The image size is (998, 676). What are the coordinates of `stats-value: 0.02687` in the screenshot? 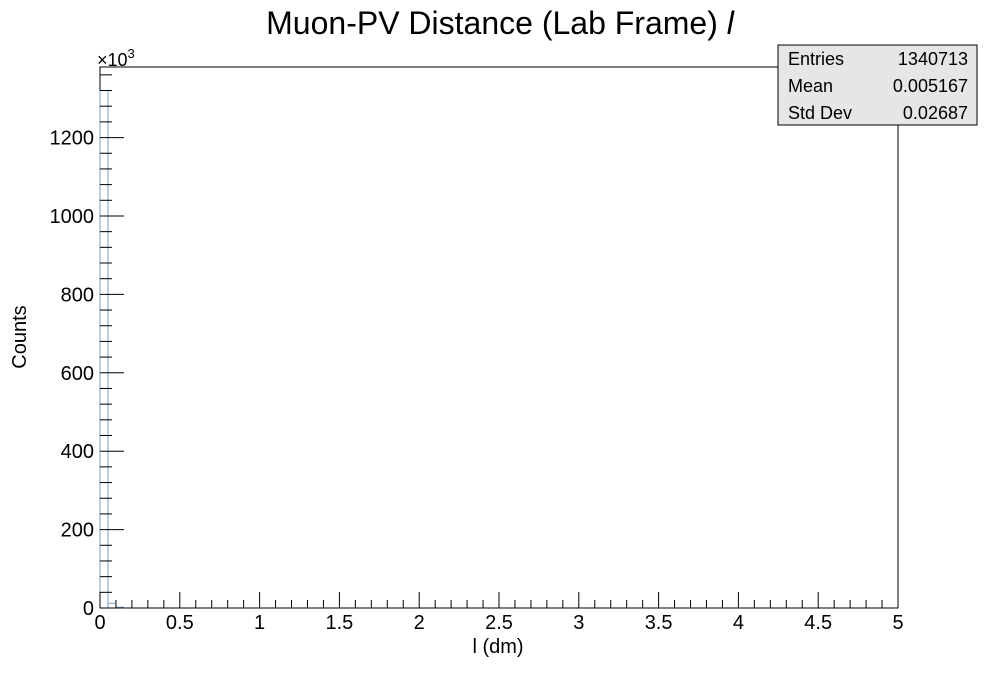 It's located at (935, 113).